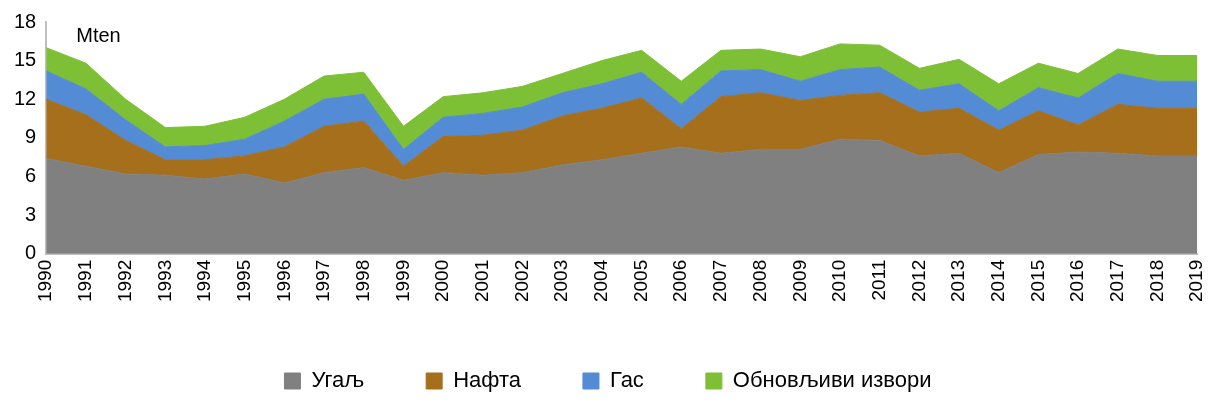 The width and height of the screenshot is (1226, 402). What do you see at coordinates (362, 281) in the screenshot?
I see `x-tick-label: 1998` at bounding box center [362, 281].